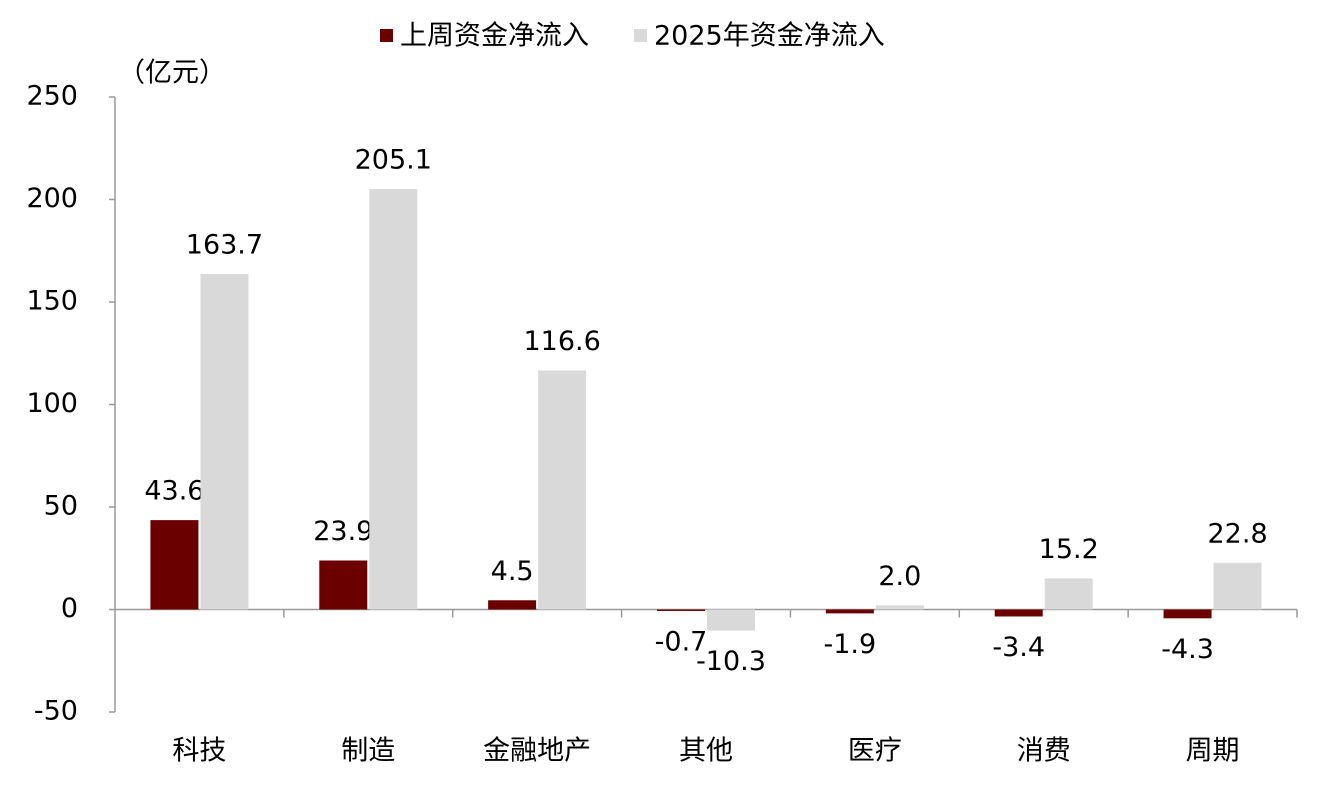  What do you see at coordinates (494, 36) in the screenshot?
I see `legend-label: 上周资金净流入` at bounding box center [494, 36].